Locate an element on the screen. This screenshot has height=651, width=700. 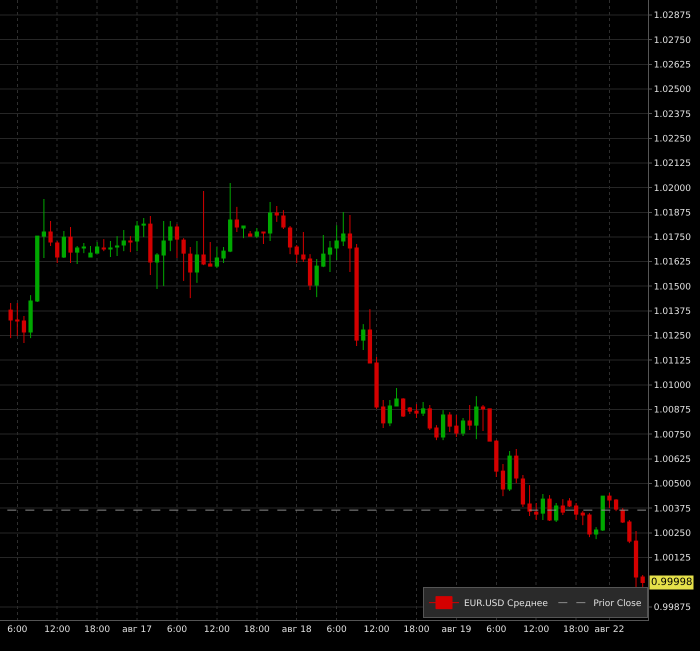
y-tick-label: 1.00875 is located at coordinates (673, 411).